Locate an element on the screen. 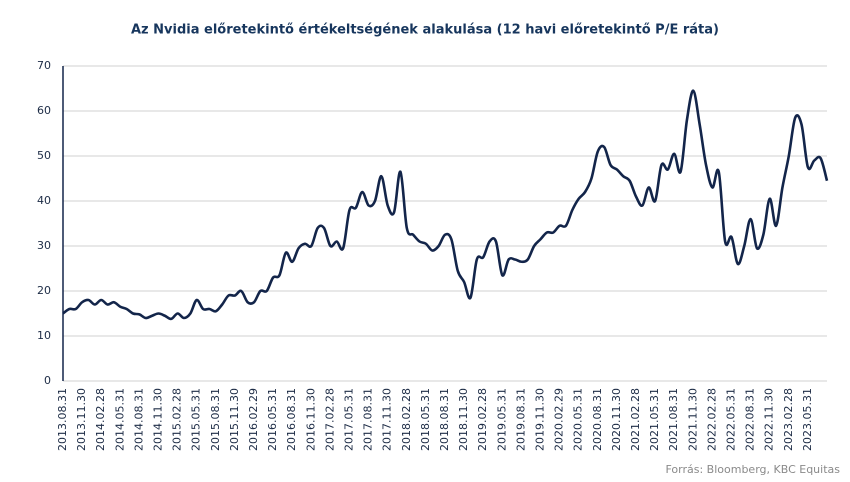 This screenshot has width=850, height=482. x-tick-label: 2020.11.30 is located at coordinates (616, 419).